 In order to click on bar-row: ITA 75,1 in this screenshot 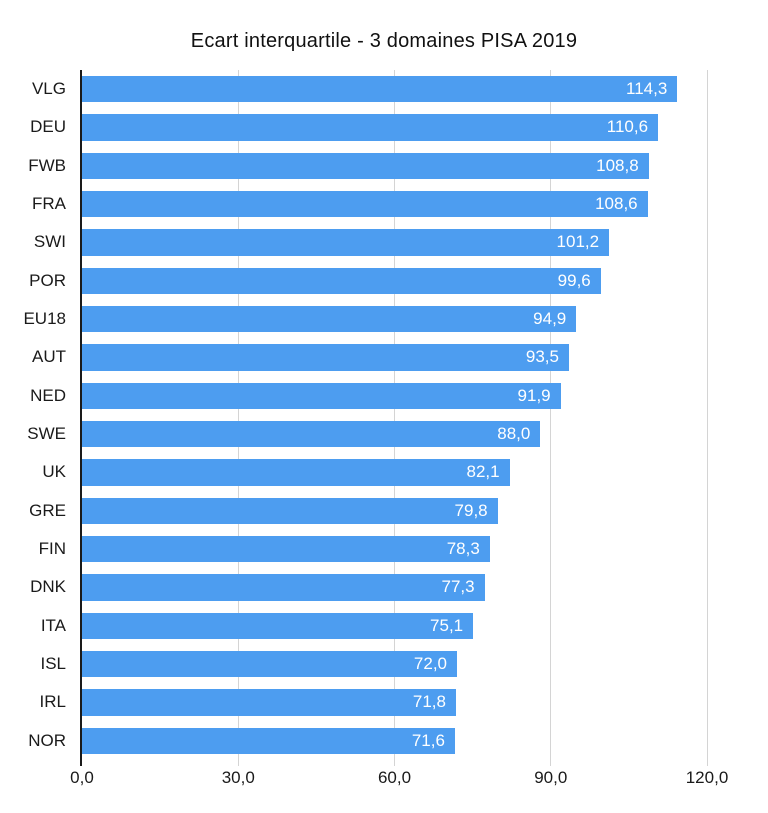, I will do `click(374, 626)`.